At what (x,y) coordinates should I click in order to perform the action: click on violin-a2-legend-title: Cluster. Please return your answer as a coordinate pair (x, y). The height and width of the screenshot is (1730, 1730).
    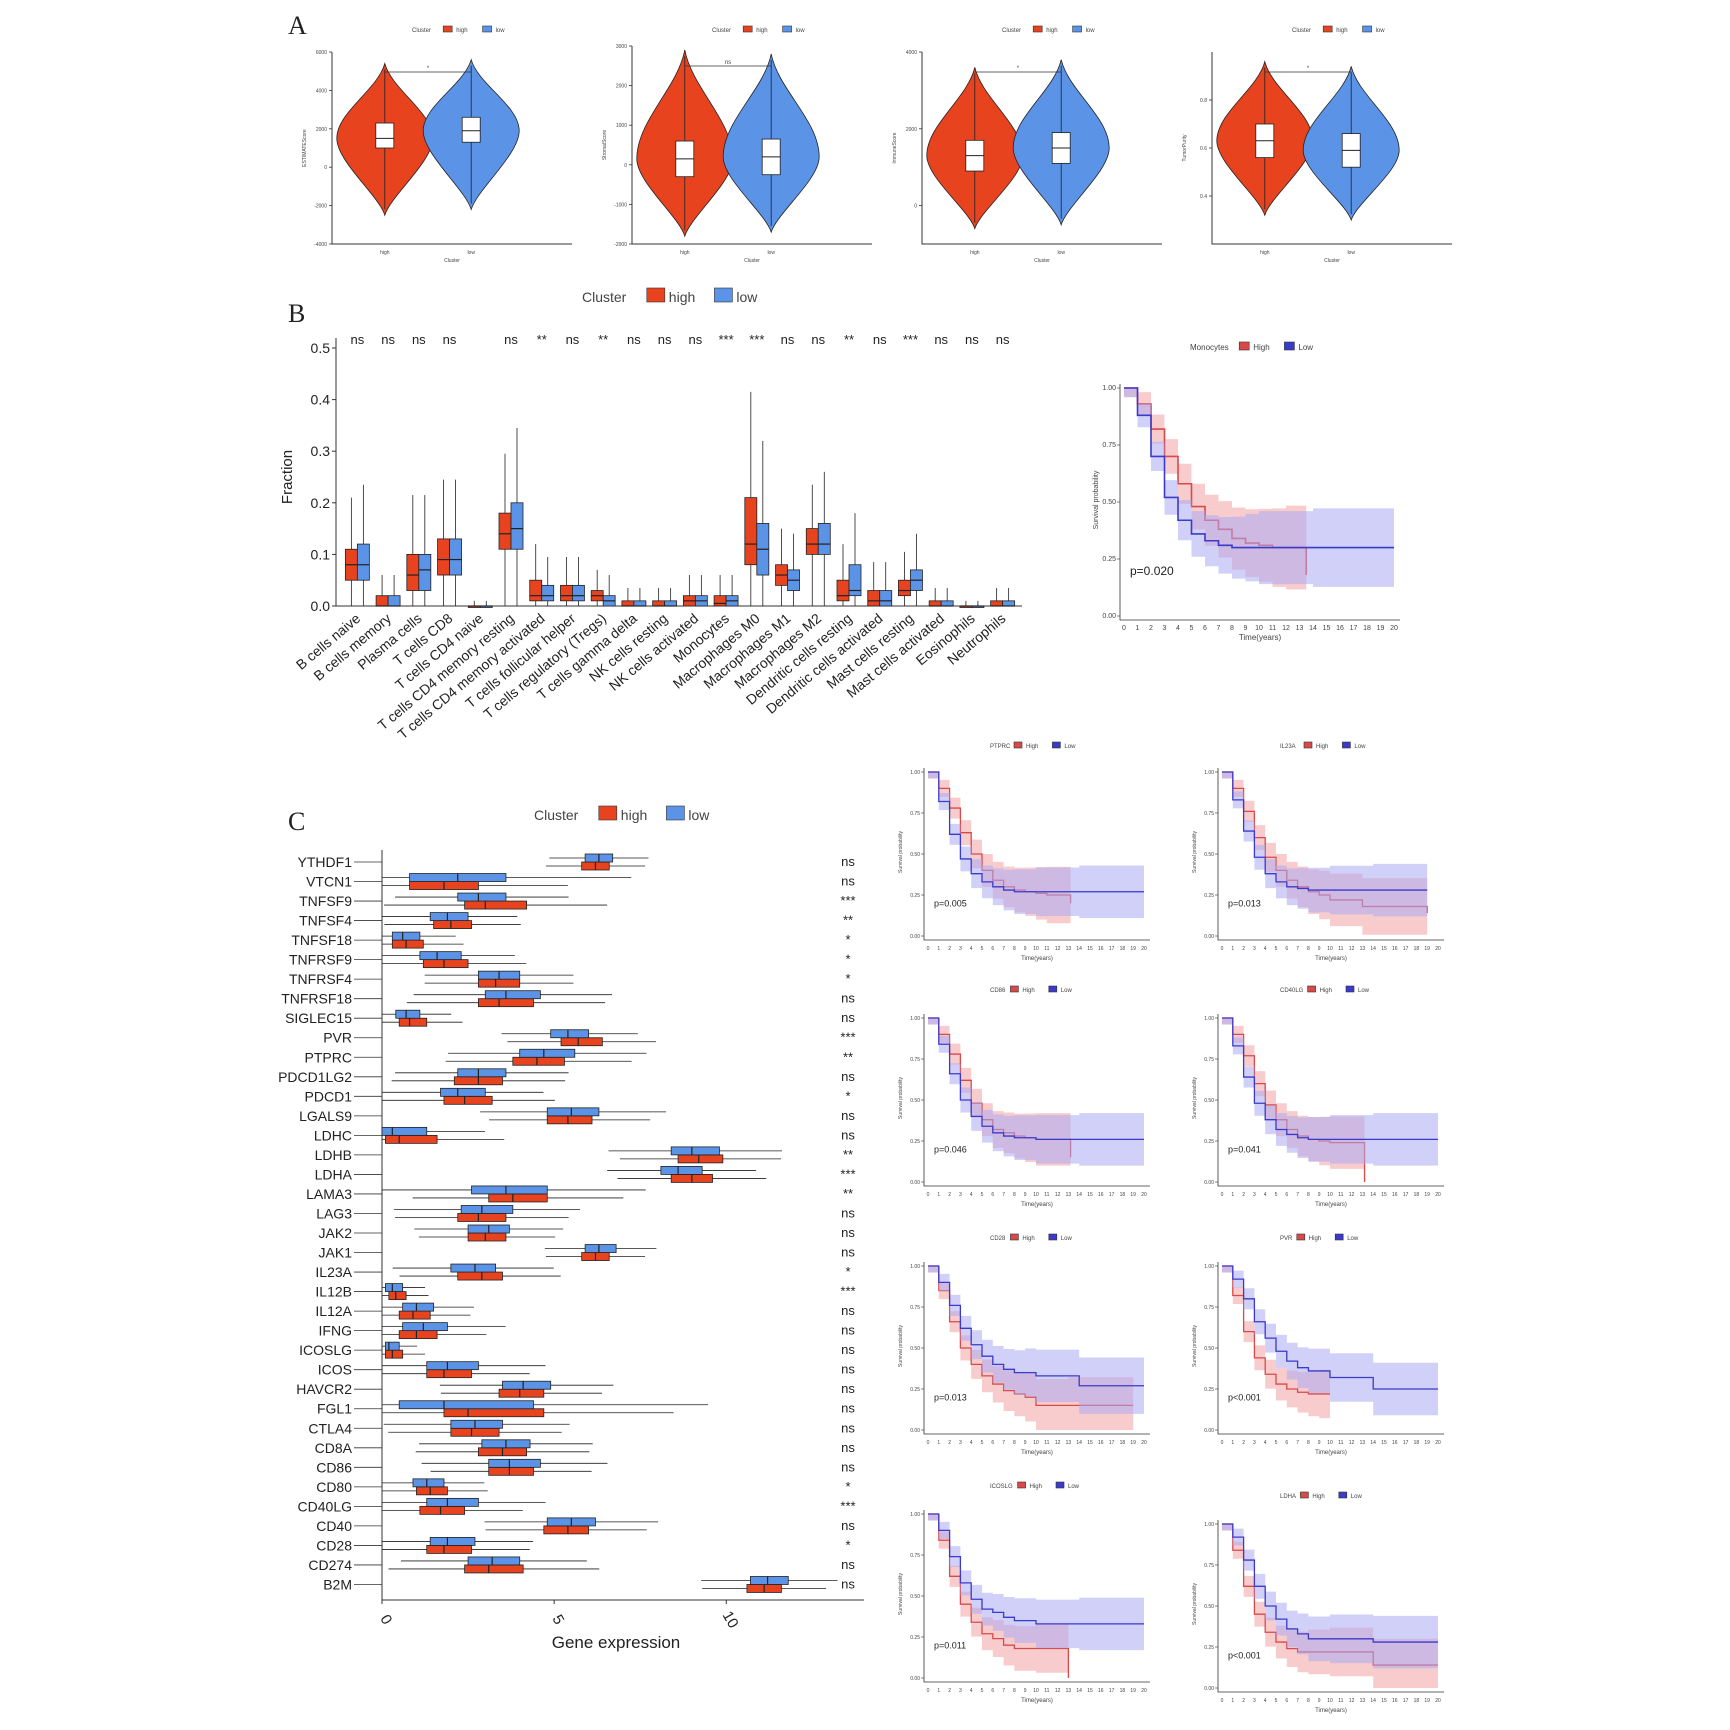
    Looking at the image, I should click on (721, 31).